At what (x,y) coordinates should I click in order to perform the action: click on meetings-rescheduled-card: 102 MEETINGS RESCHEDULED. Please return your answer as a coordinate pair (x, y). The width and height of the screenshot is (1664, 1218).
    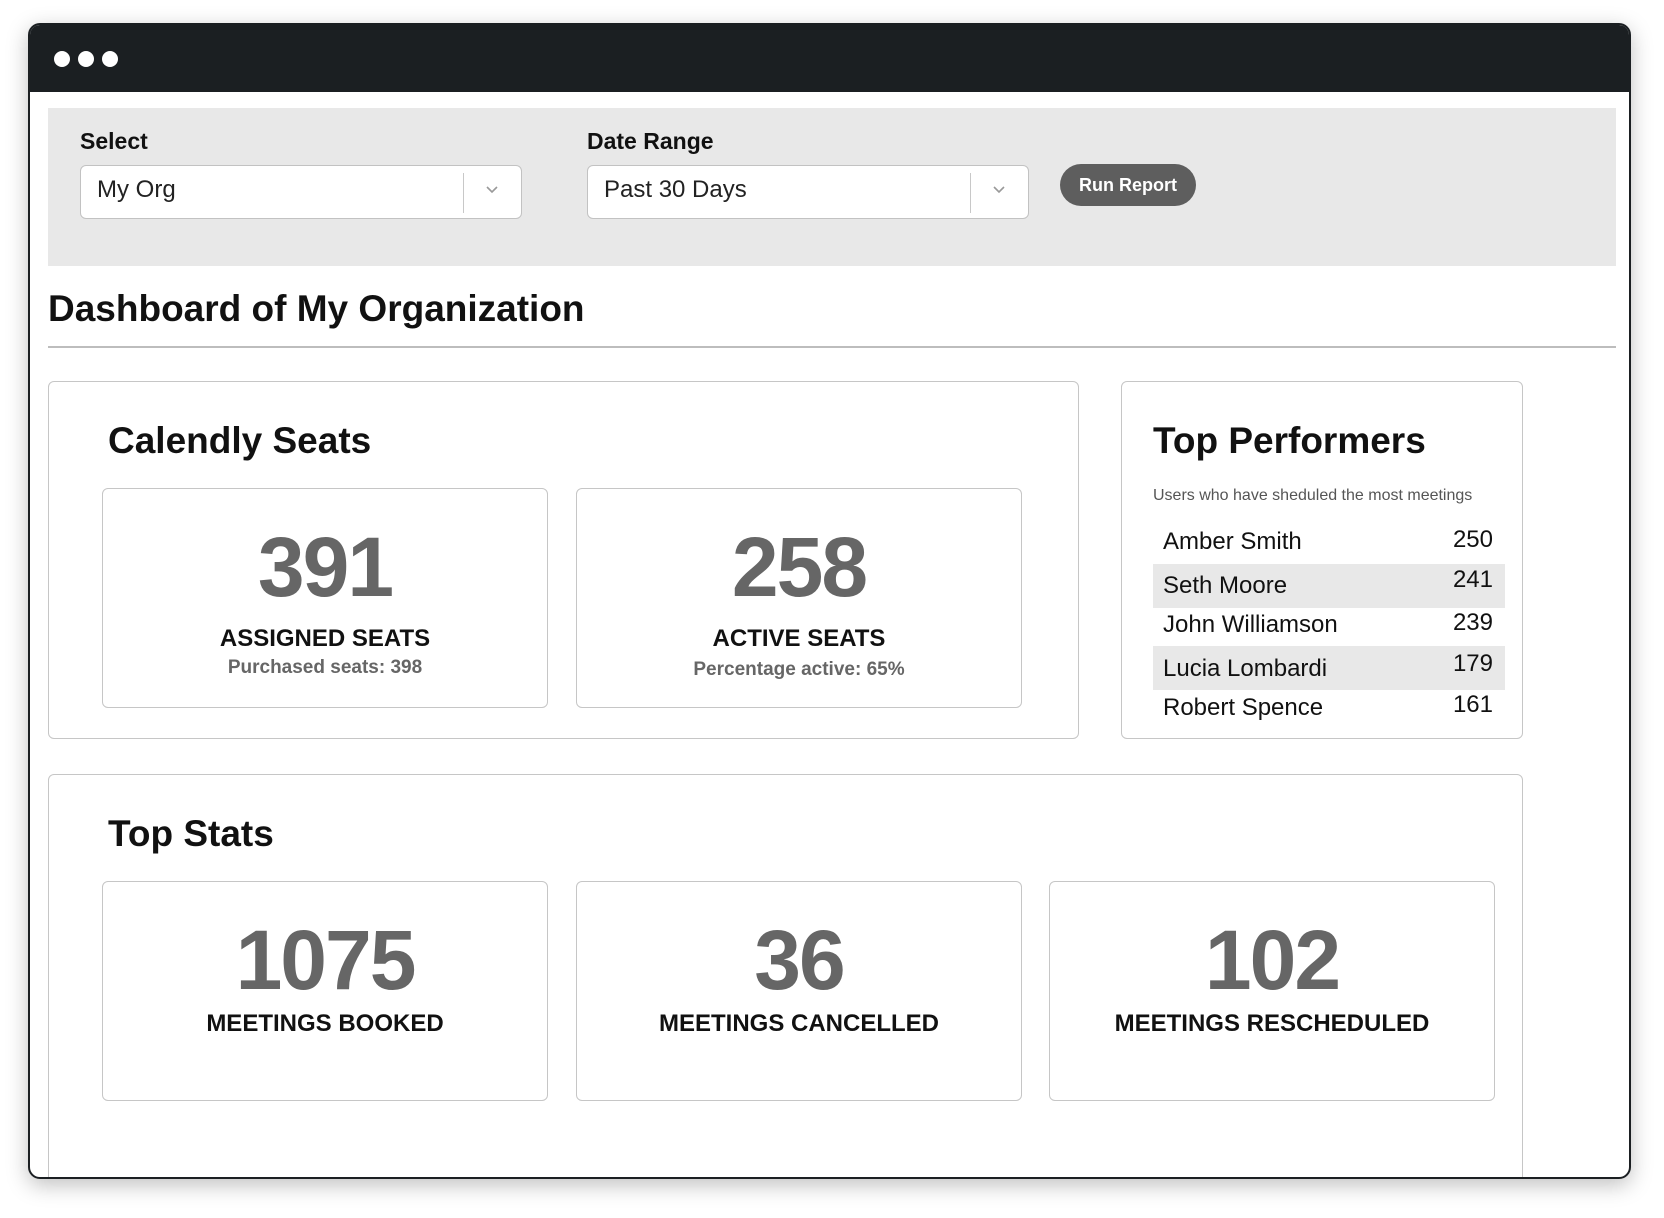
    Looking at the image, I should click on (1272, 991).